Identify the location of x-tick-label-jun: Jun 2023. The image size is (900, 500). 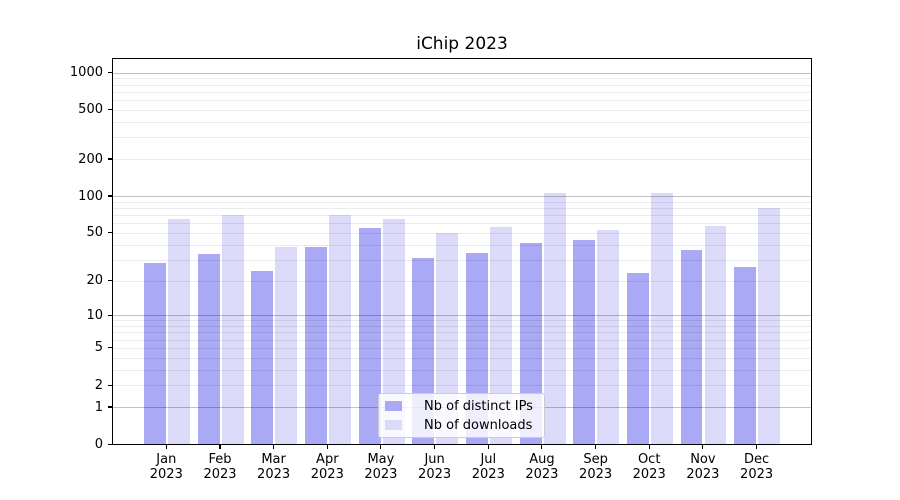
(435, 467).